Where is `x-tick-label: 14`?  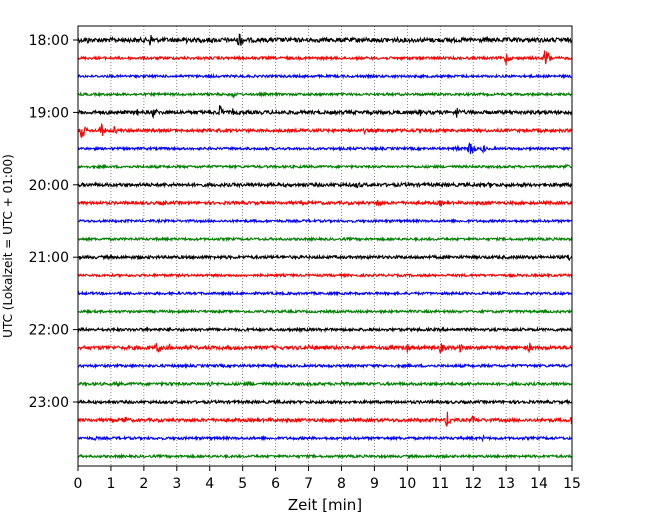 x-tick-label: 14 is located at coordinates (539, 484).